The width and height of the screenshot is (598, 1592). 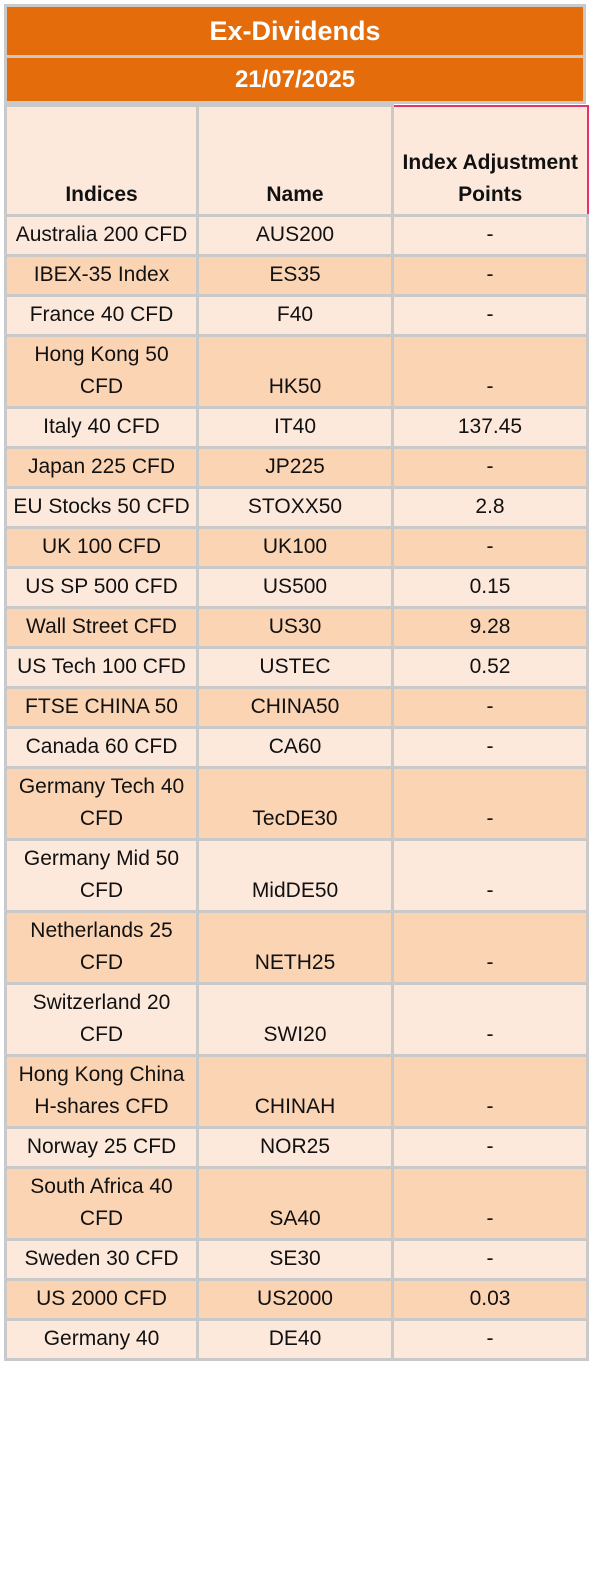 I want to click on cell-points: 0.52, so click(x=490, y=667).